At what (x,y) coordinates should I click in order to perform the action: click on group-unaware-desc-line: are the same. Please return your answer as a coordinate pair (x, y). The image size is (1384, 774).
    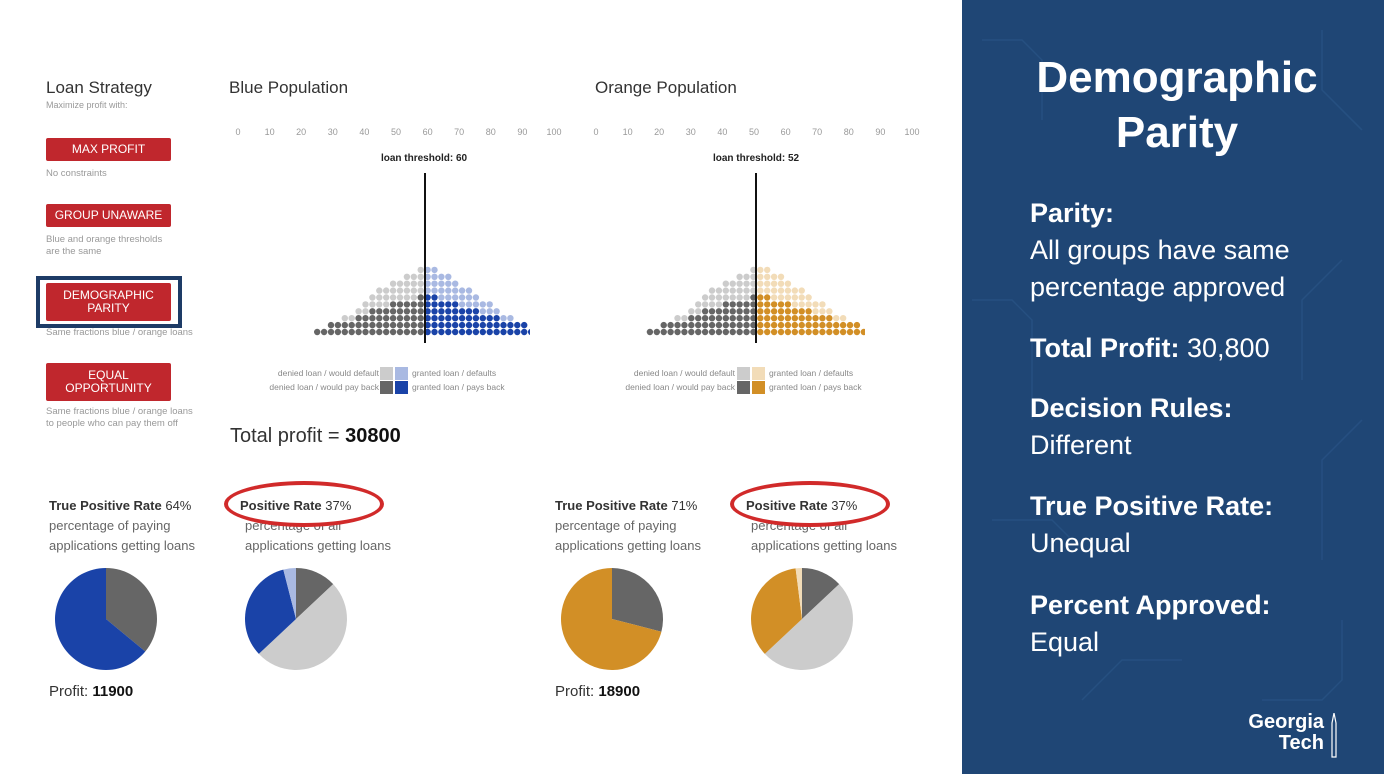
    Looking at the image, I should click on (74, 251).